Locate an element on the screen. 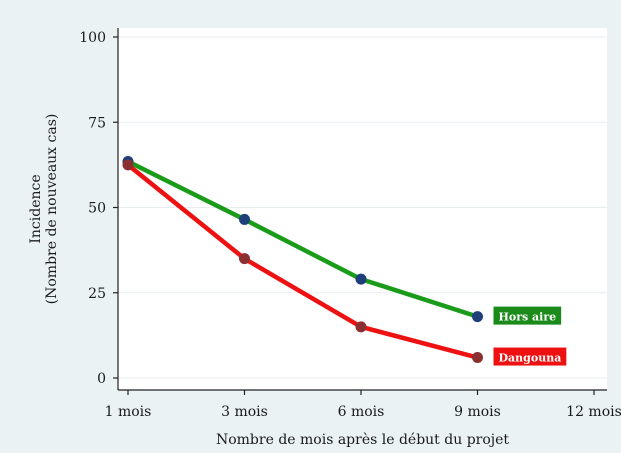  x-tick-label: 1 mois is located at coordinates (128, 412).